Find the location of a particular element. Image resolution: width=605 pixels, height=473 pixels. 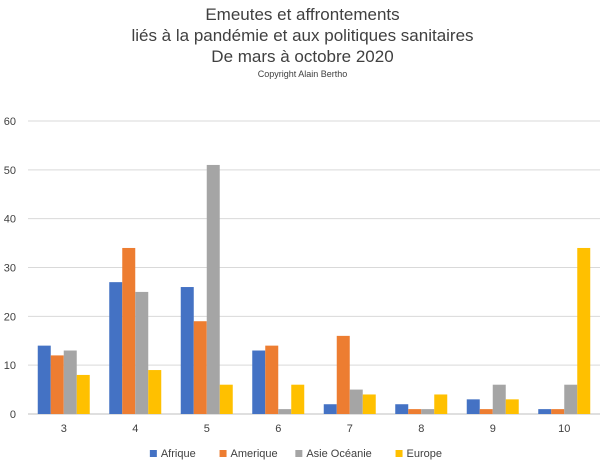

y-axis: 0 10 20 30 40 50 60 is located at coordinates (10, 268).